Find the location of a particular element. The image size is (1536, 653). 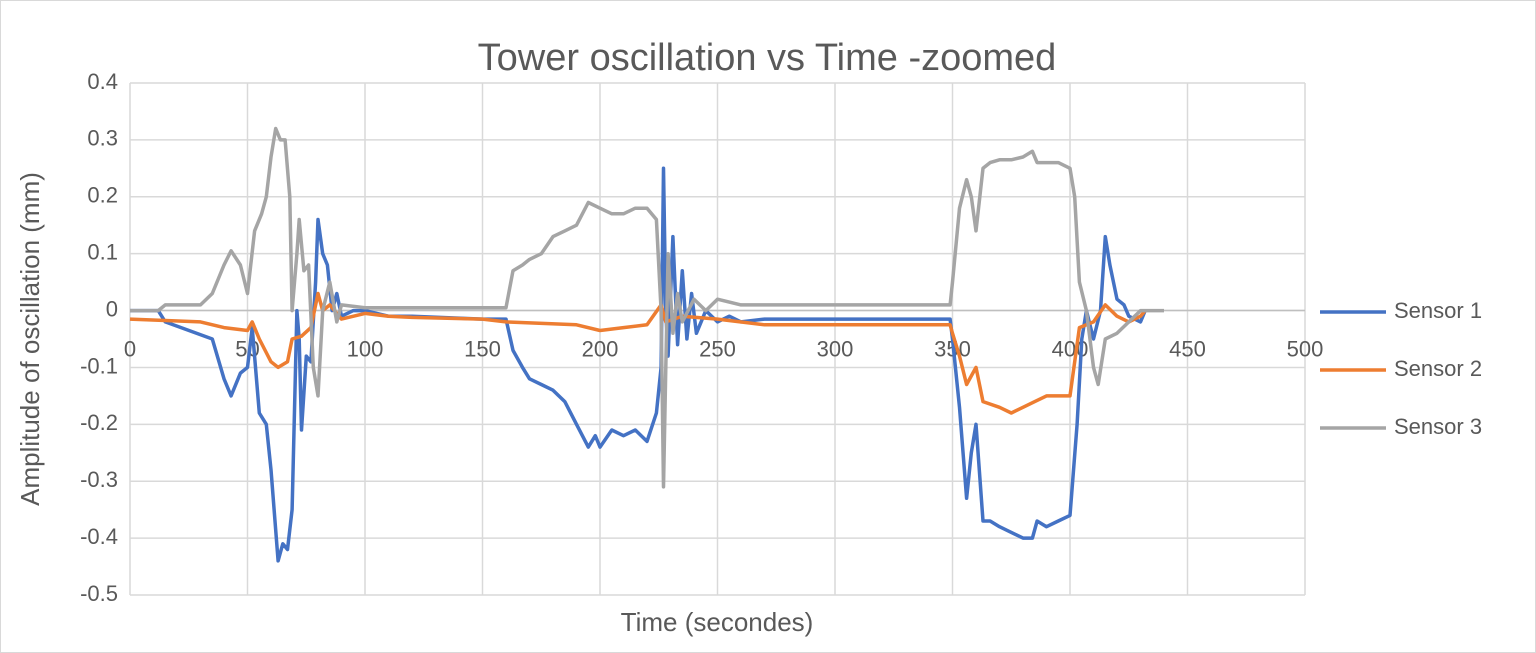

y-axis-title: Amplitude of oscillation (mm) is located at coordinates (30, 339).